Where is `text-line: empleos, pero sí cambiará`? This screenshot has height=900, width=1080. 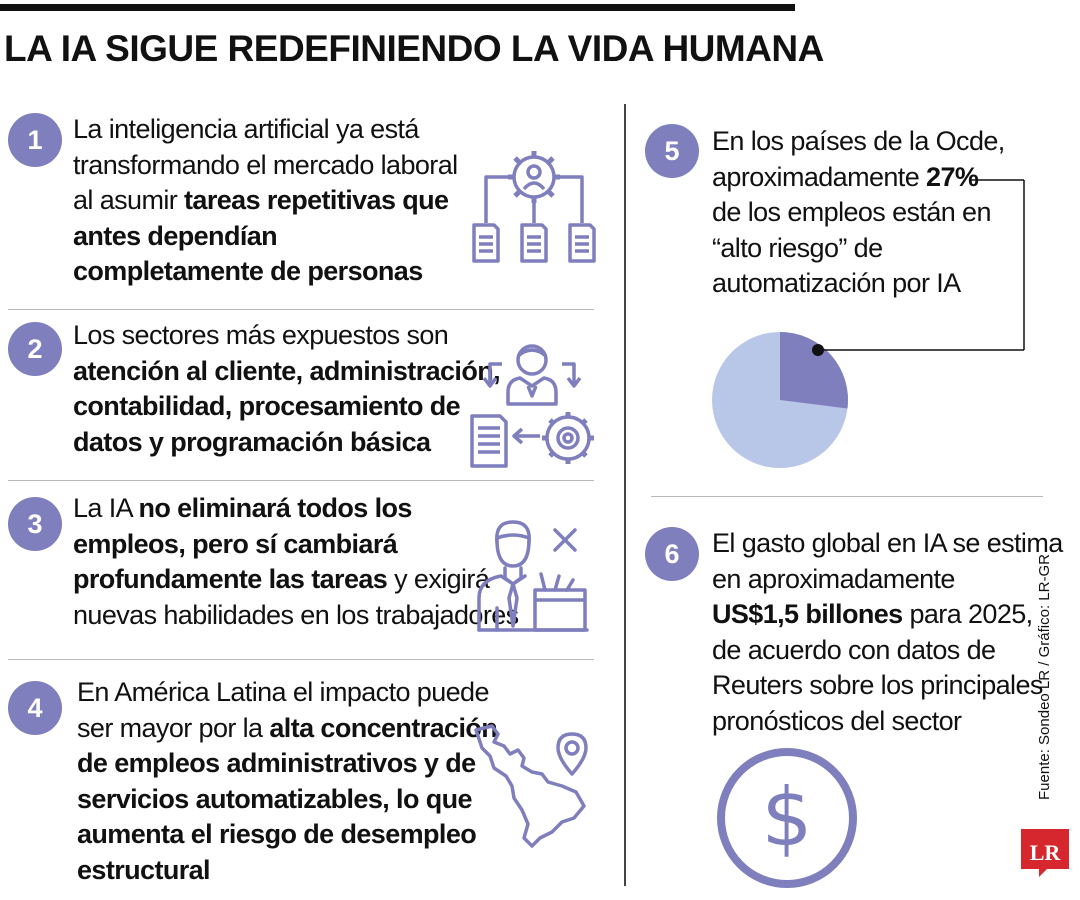
text-line: empleos, pero sí cambiará is located at coordinates (296, 545).